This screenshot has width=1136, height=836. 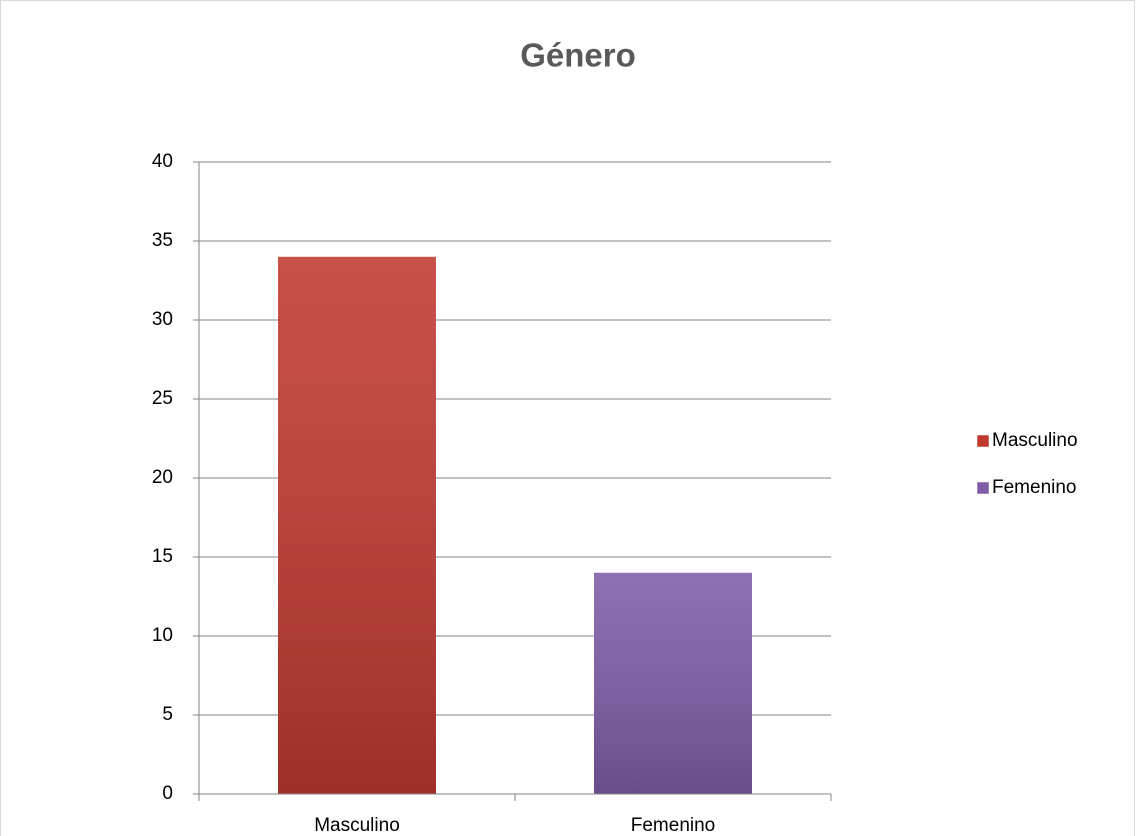 I want to click on y-tick-label: 10, so click(x=162, y=635).